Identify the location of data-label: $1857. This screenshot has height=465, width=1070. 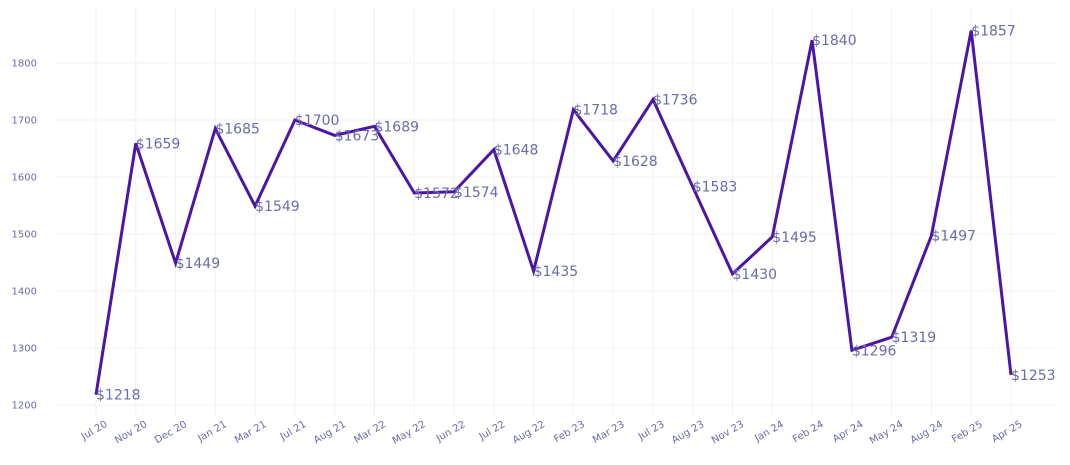
(993, 32).